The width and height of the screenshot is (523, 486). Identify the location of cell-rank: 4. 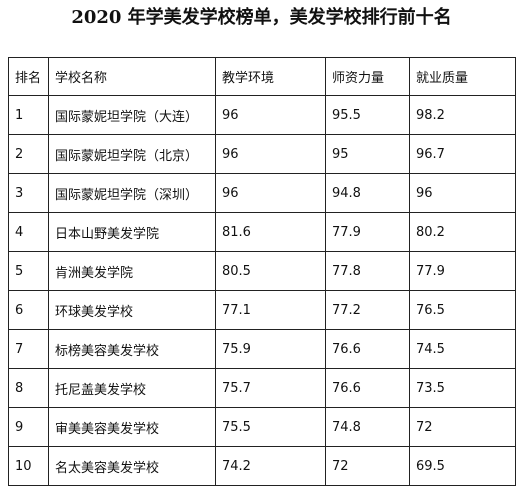
(28, 232).